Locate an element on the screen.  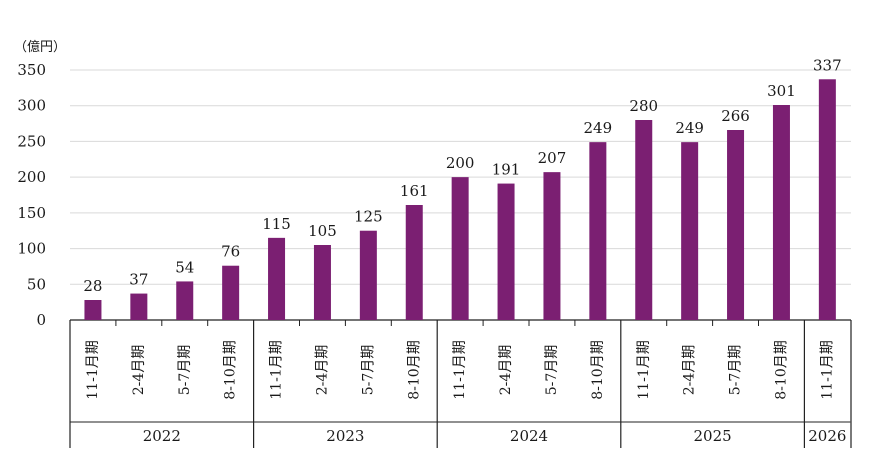
data-label: 37 is located at coordinates (138, 280).